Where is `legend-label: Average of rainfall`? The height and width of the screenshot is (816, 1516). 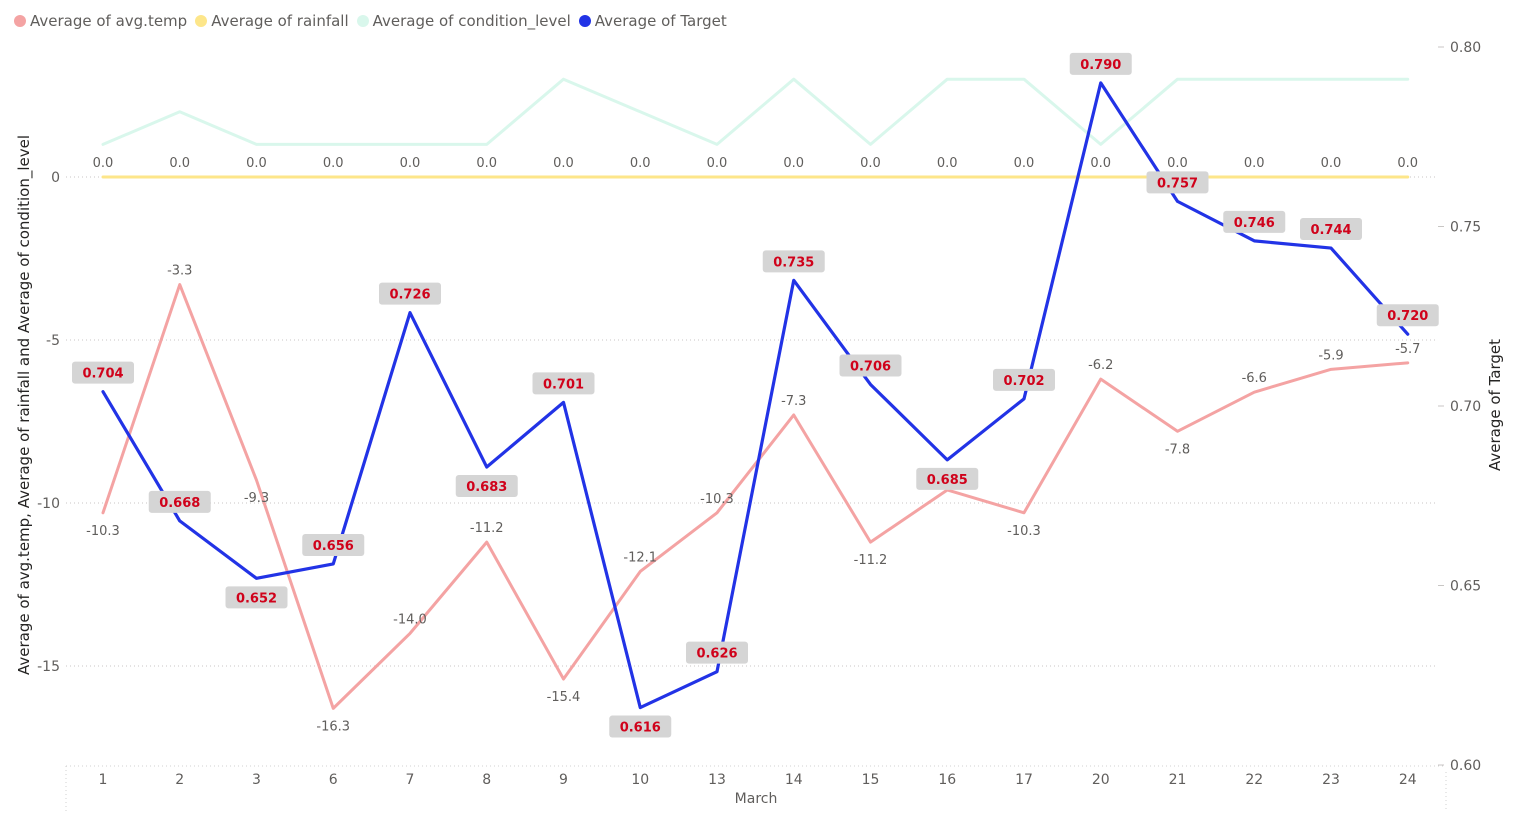 legend-label: Average of rainfall is located at coordinates (280, 21).